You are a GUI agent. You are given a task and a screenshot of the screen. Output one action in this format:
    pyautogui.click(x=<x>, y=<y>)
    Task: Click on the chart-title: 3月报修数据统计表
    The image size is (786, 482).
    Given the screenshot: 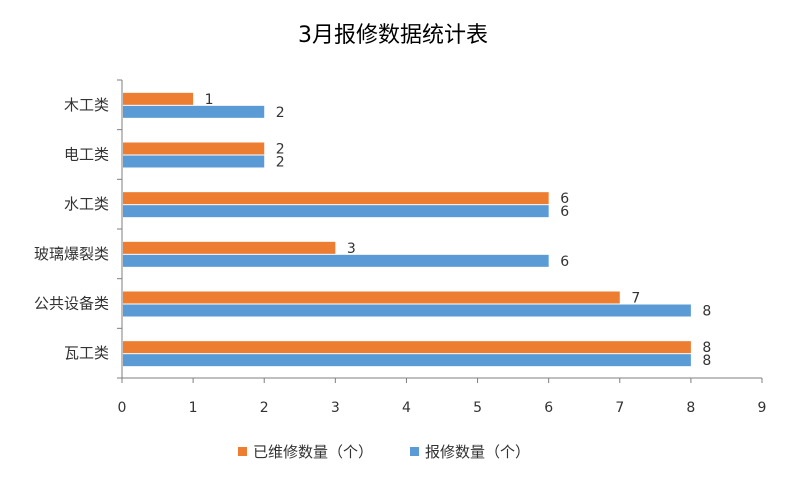 What is the action you would take?
    pyautogui.click(x=393, y=35)
    